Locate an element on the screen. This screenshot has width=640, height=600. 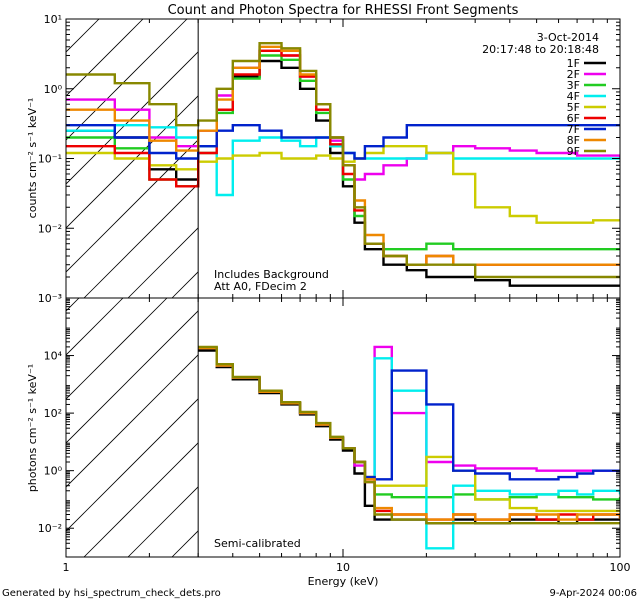
legend-label-5F: 5F is located at coordinates (573, 107).